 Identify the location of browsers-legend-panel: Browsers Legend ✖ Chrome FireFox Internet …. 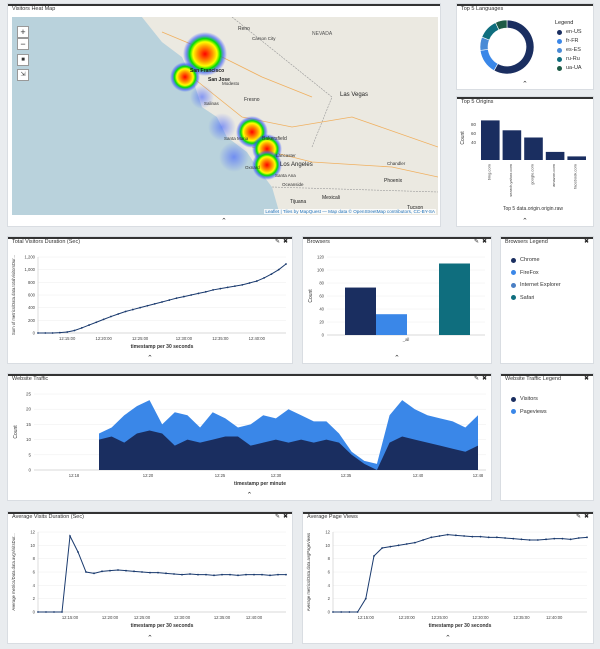
(547, 300).